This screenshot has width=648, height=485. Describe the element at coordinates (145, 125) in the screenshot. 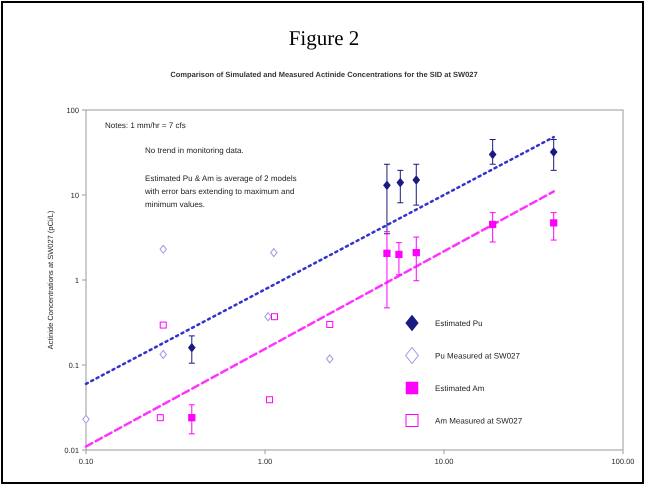

I see `annotation: Notes: 1 mm/hr = 7 cfs` at that location.